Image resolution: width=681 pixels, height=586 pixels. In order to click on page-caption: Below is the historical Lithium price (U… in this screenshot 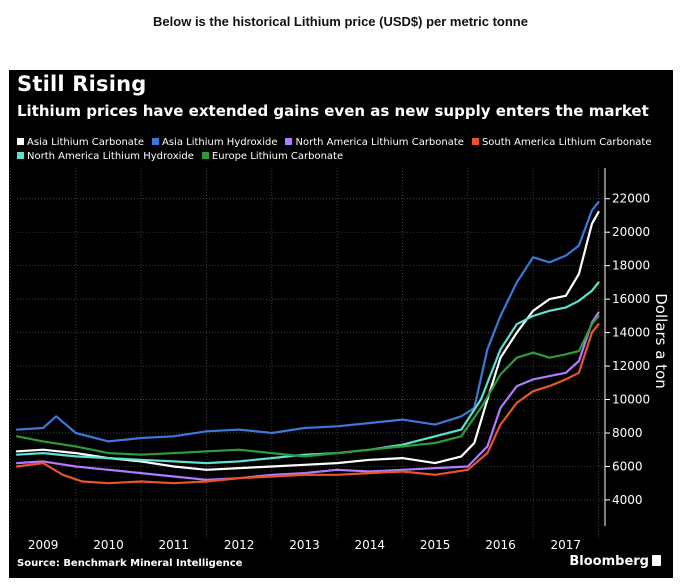, I will do `click(340, 21)`.